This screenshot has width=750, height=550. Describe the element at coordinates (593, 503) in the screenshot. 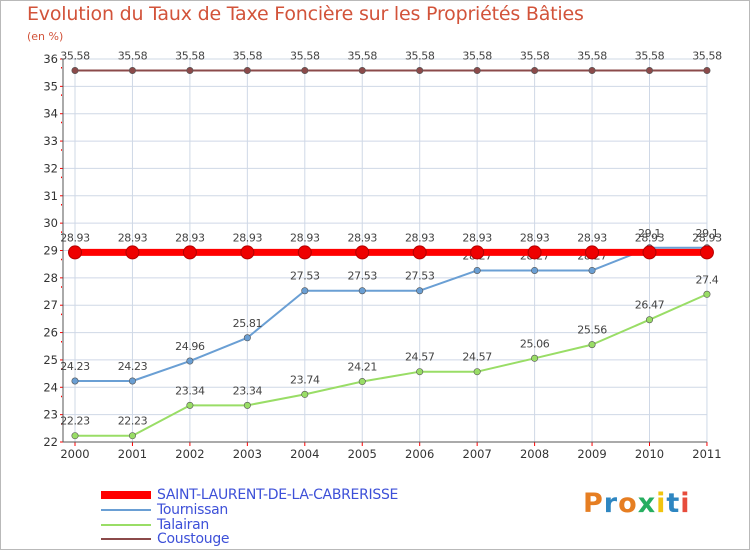

I see `logo-letter-0: P` at that location.